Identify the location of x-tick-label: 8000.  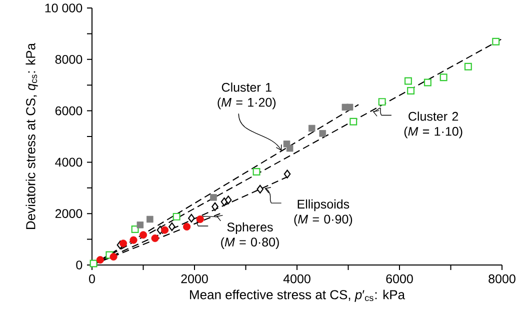
(502, 279).